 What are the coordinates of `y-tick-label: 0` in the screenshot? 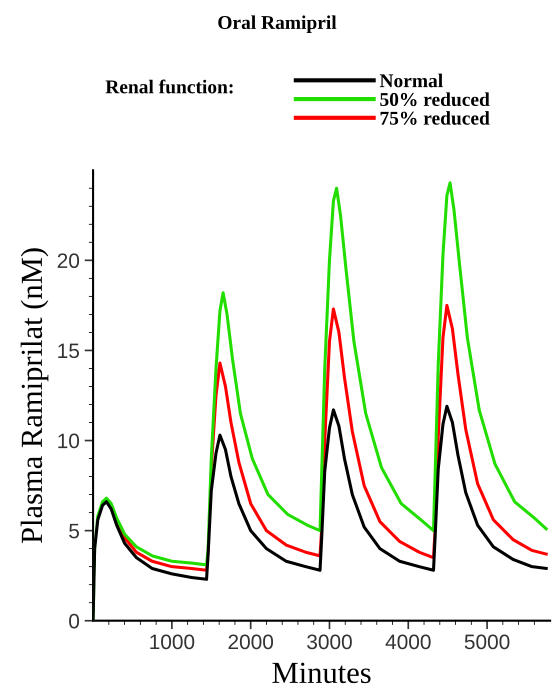 It's located at (74, 621).